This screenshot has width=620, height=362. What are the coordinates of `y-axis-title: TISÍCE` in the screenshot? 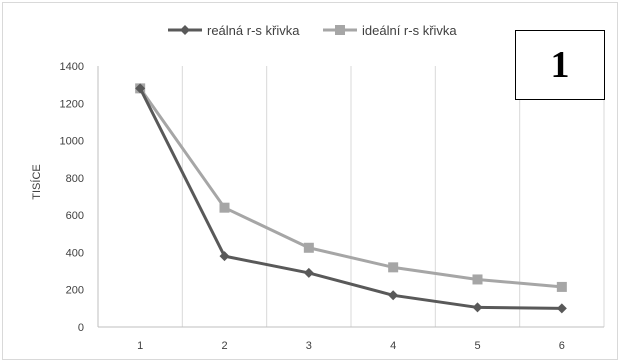 It's located at (36, 181).